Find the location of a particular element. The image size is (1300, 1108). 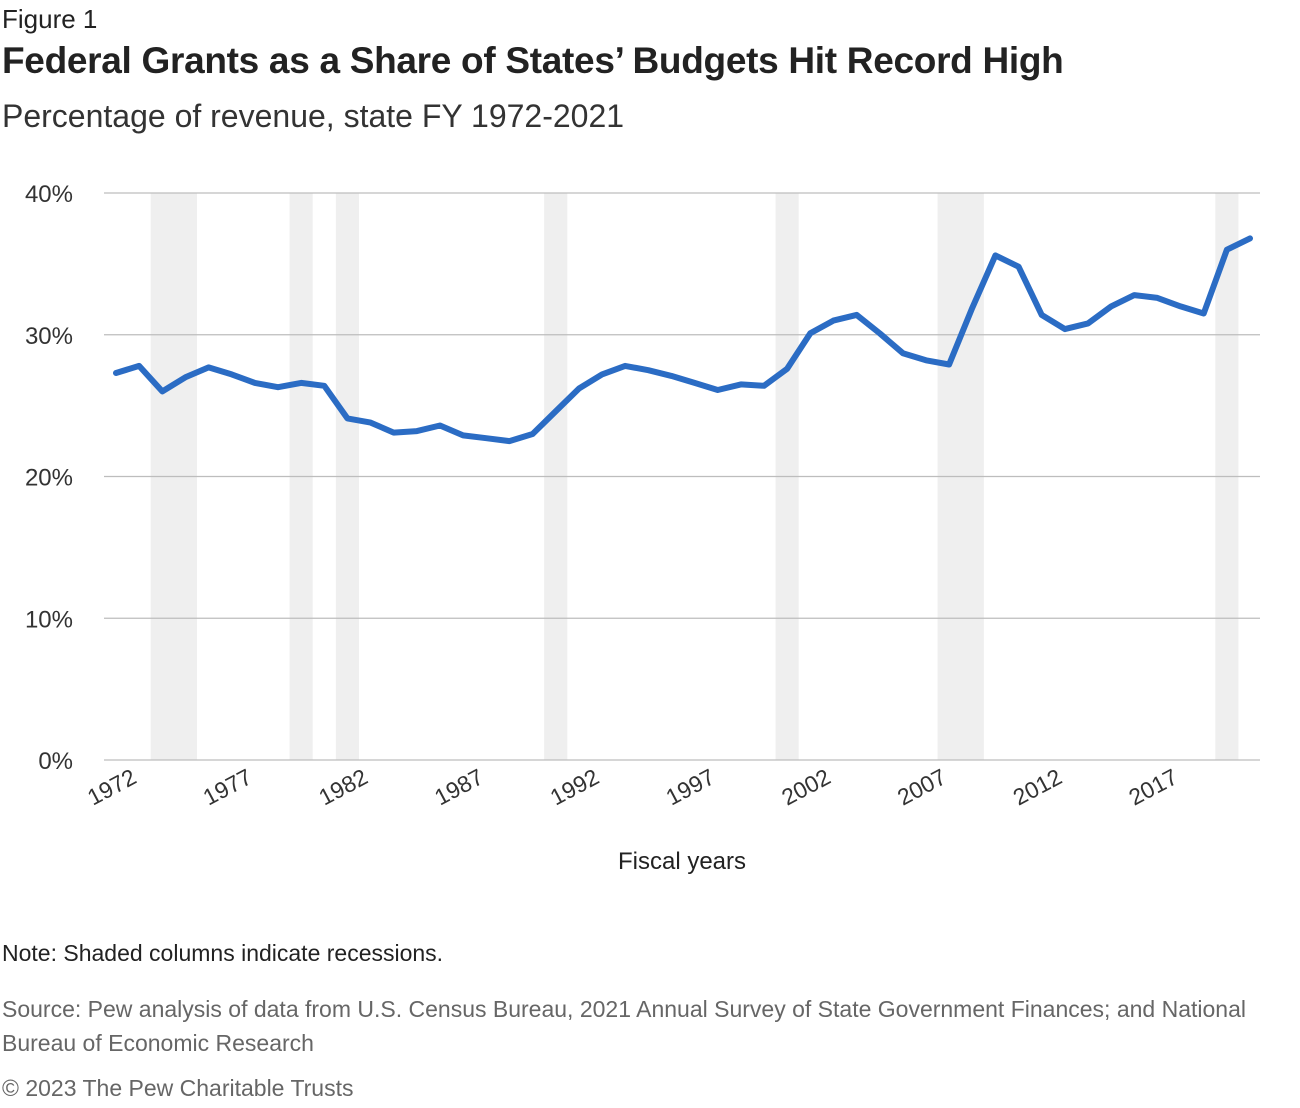

x-tick-label: 1992 is located at coordinates (574, 786).